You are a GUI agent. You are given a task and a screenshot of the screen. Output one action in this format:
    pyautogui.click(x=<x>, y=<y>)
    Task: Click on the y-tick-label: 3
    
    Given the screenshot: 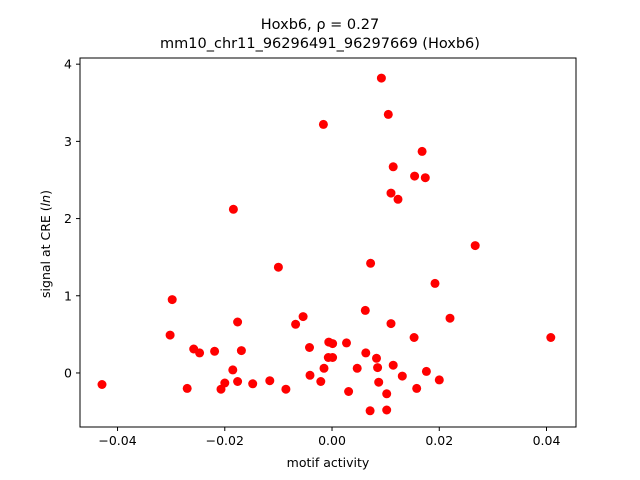 What is the action you would take?
    pyautogui.click(x=68, y=141)
    